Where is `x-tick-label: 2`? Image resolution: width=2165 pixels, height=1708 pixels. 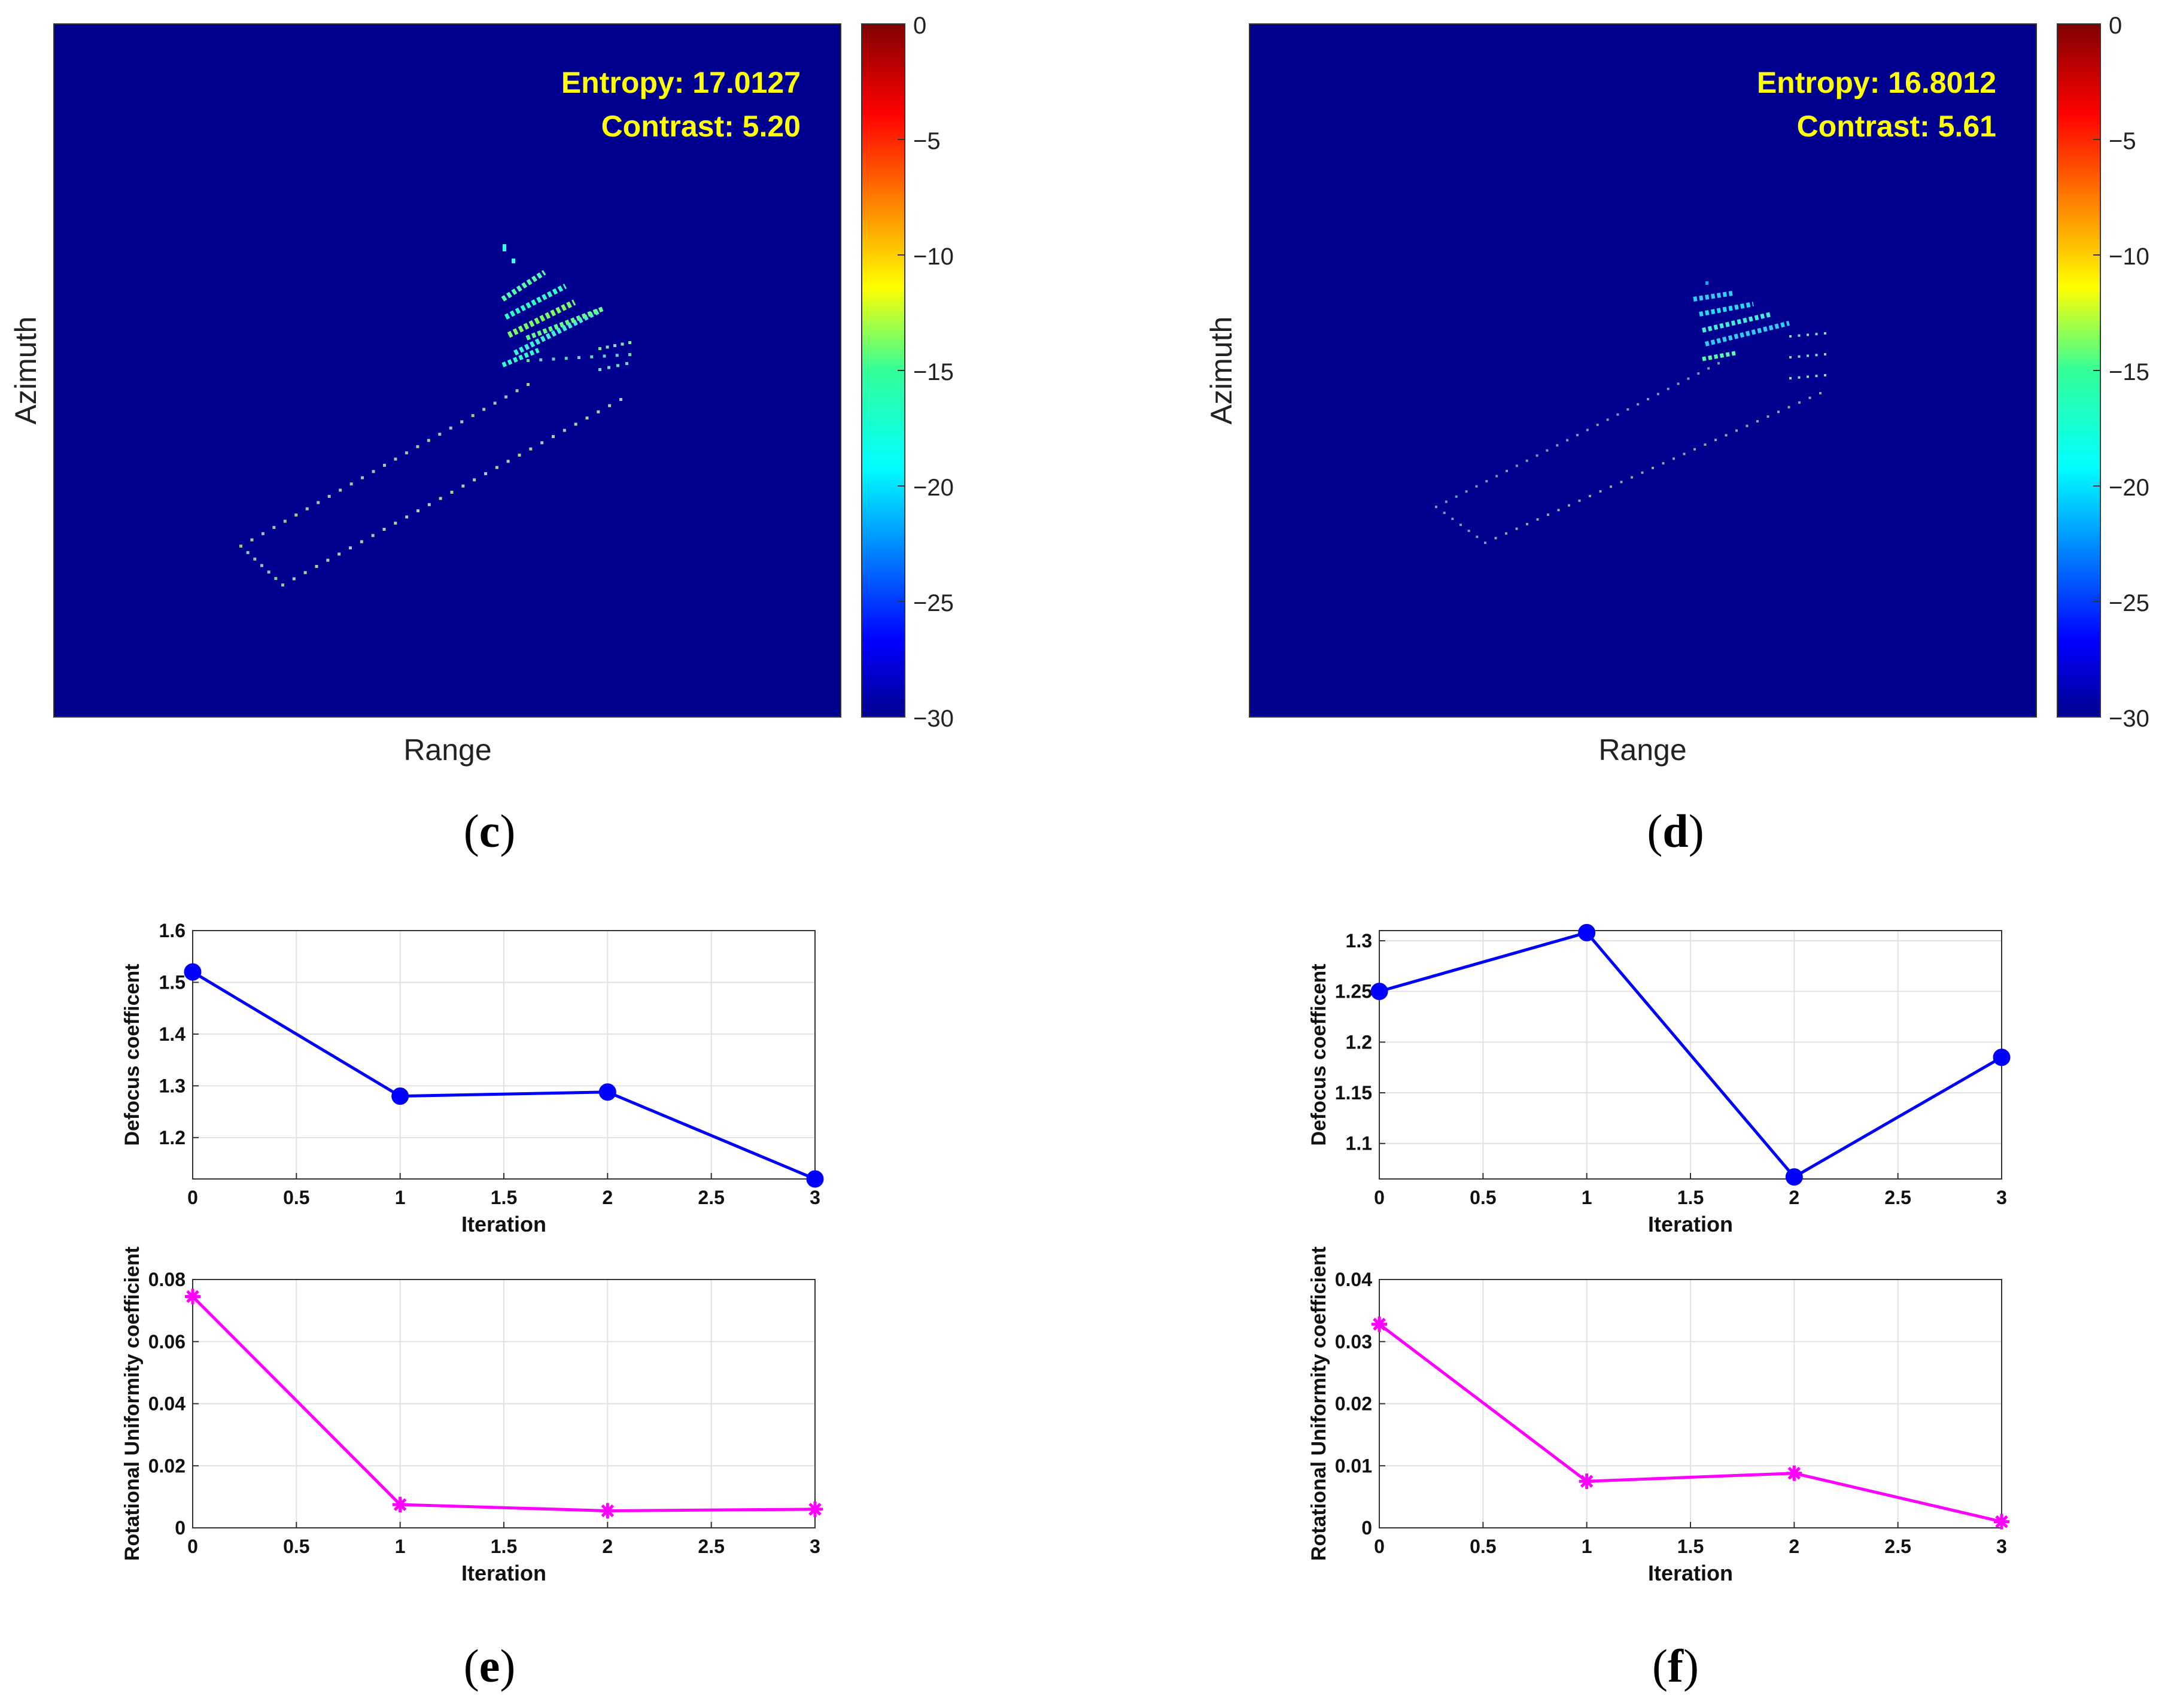 x-tick-label: 2 is located at coordinates (1794, 1197).